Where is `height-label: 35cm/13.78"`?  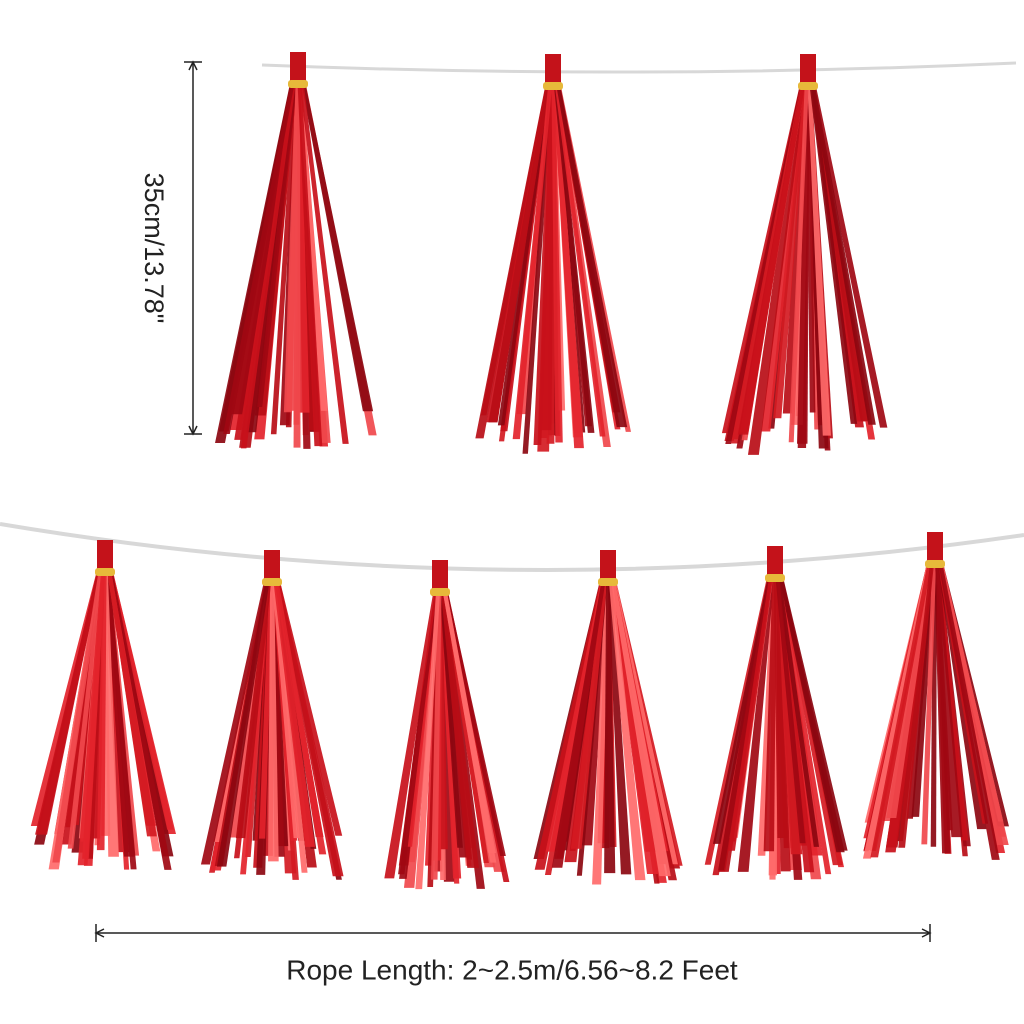
height-label: 35cm/13.78" is located at coordinates (154, 248).